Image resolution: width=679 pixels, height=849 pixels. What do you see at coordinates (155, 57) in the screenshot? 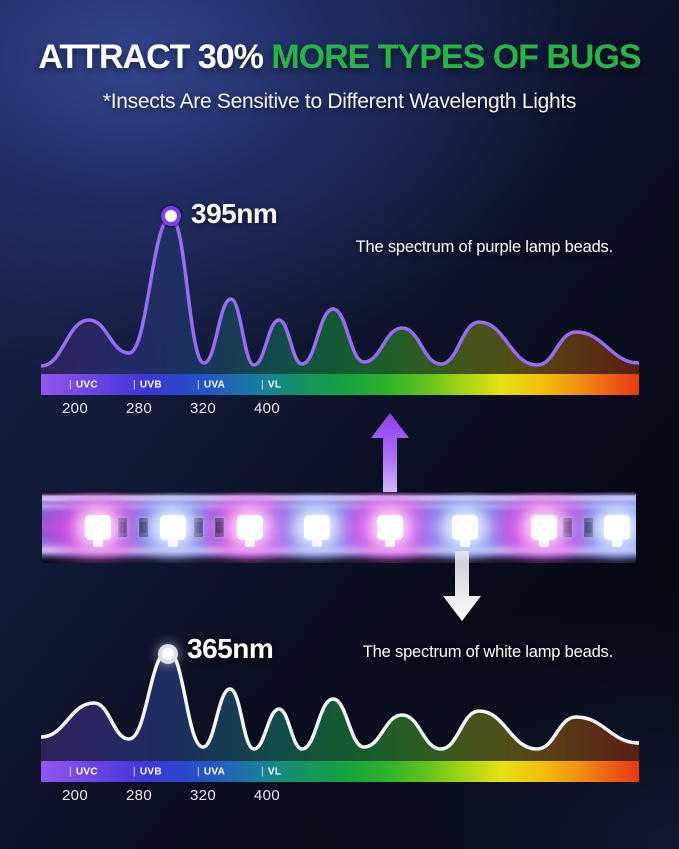
I see `title-white-part: ATTRACT 30%` at bounding box center [155, 57].